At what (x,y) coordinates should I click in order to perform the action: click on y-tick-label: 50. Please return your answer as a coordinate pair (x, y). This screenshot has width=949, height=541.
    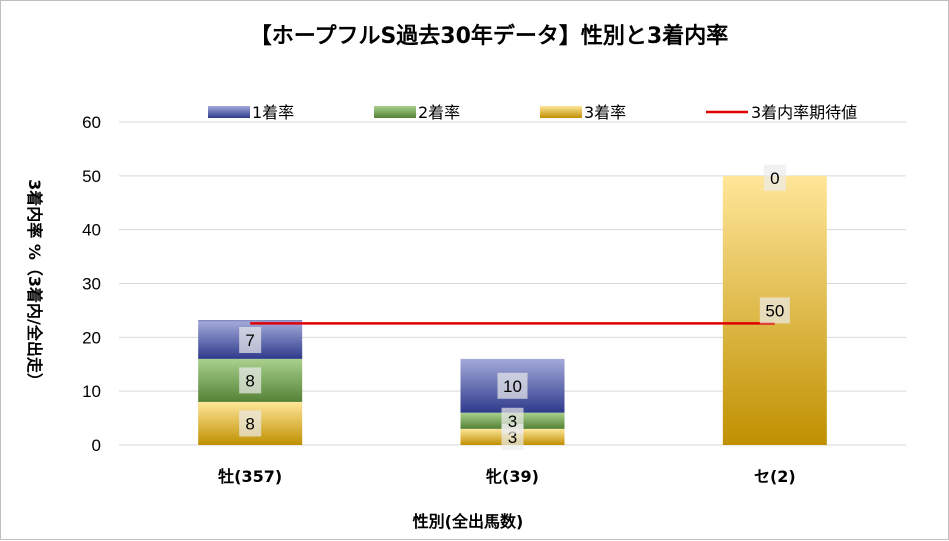
    Looking at the image, I should click on (91, 176).